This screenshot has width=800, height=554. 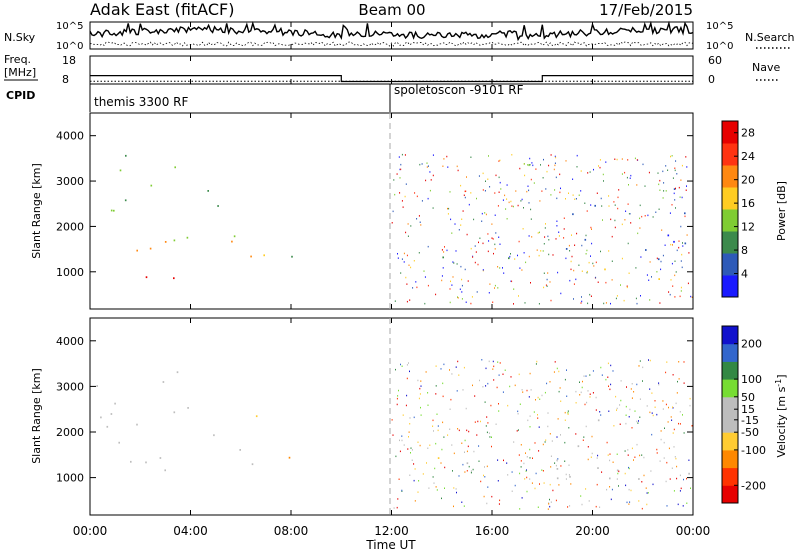 I want to click on noise-tick-bottom-right: 10^0, so click(x=719, y=46).